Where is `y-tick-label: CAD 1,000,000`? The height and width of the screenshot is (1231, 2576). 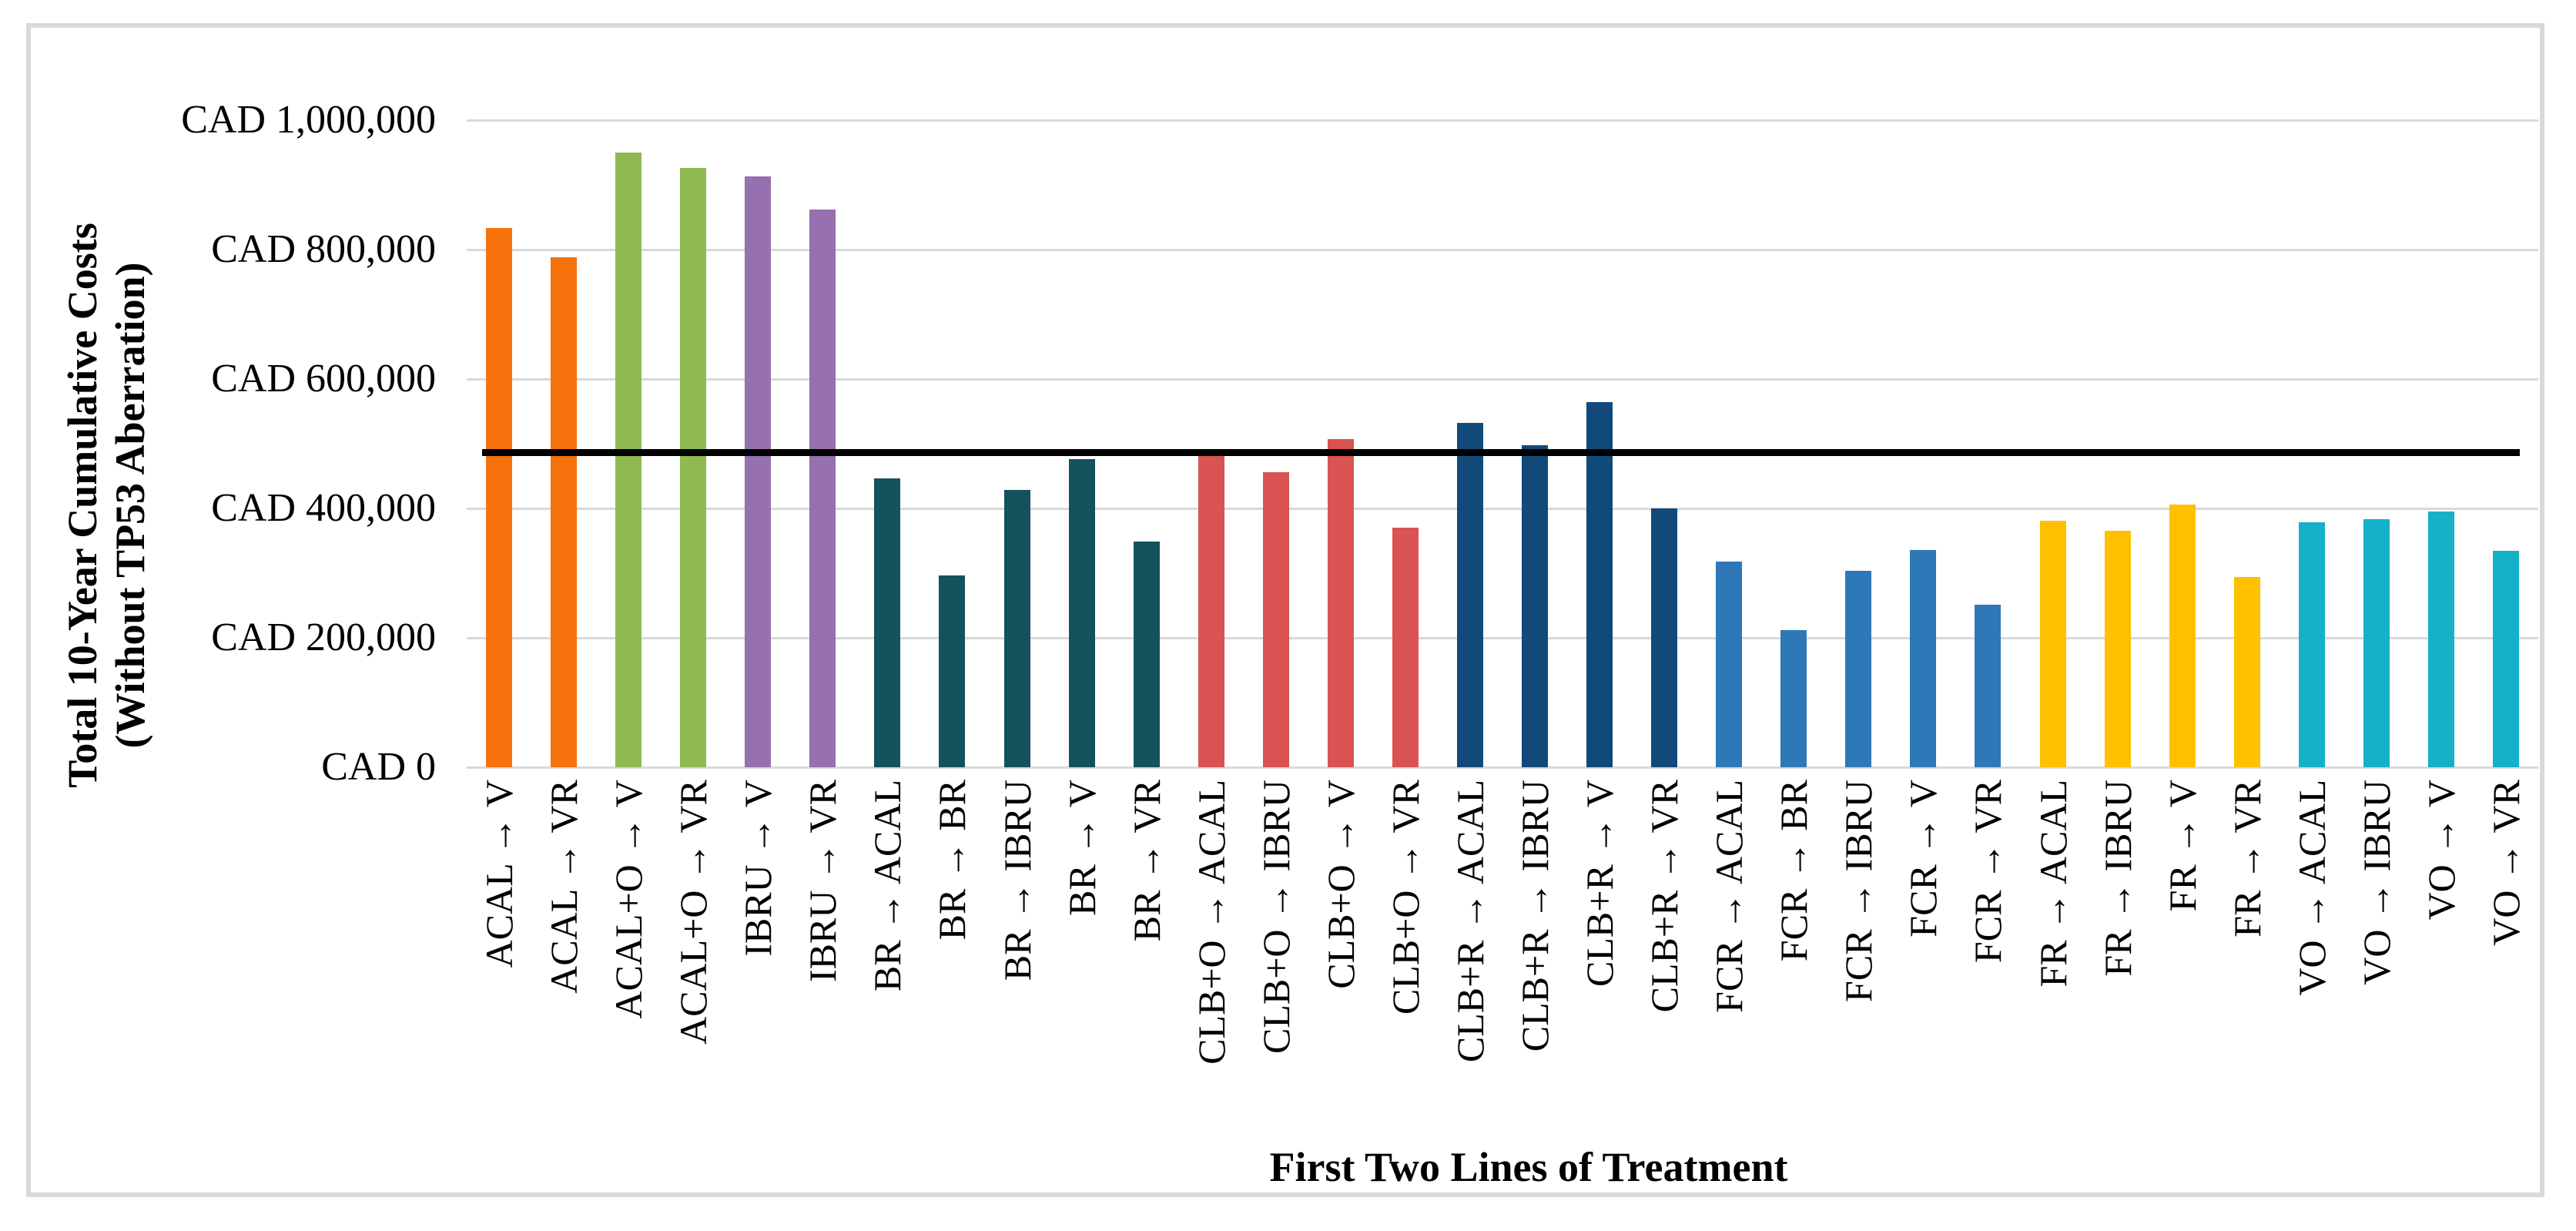 y-tick-label: CAD 1,000,000 is located at coordinates (308, 120).